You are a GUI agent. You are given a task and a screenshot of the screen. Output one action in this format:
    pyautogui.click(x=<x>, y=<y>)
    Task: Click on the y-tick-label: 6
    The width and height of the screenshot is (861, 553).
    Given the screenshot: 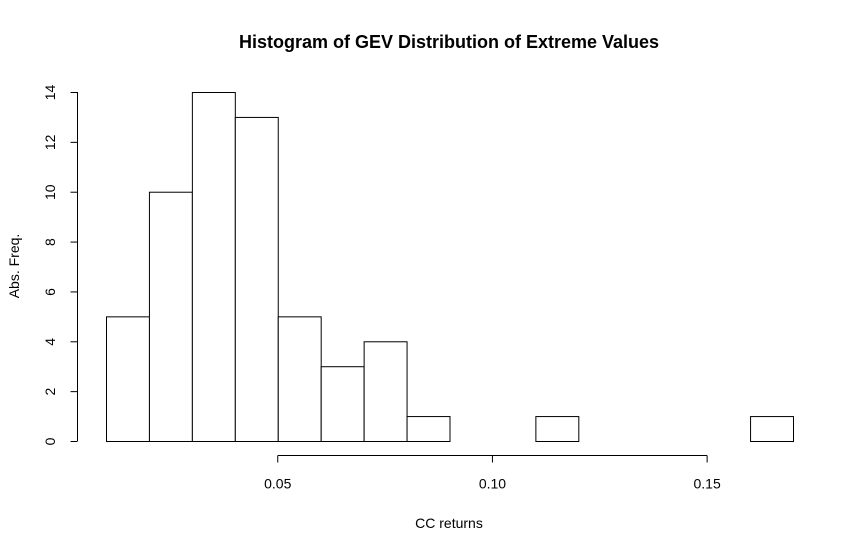 What is the action you would take?
    pyautogui.click(x=50, y=292)
    